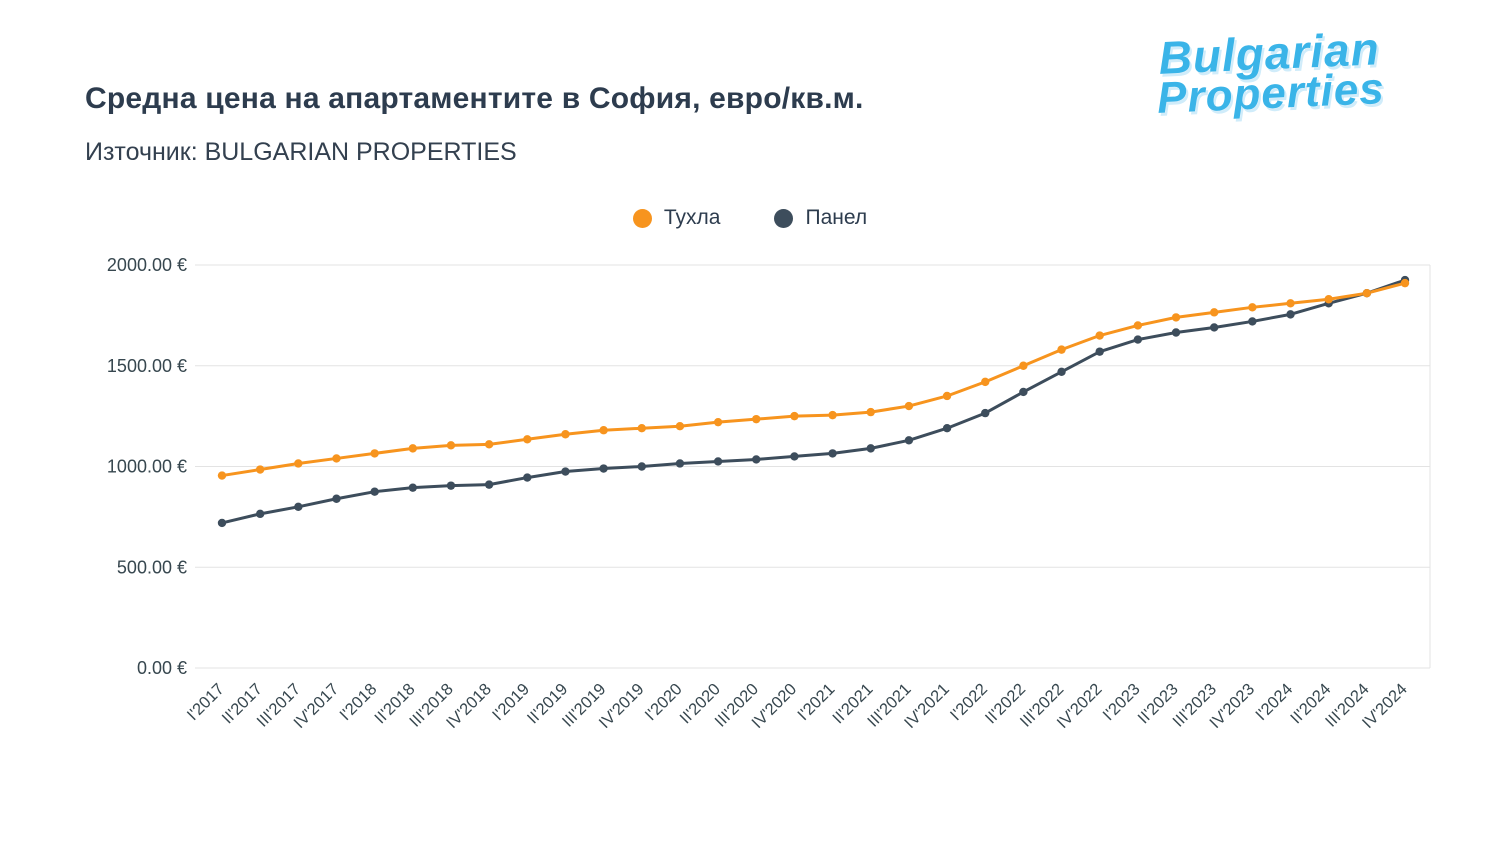 The height and width of the screenshot is (844, 1500). I want to click on y-axis-tick-label: 0.00 €, so click(162, 668).